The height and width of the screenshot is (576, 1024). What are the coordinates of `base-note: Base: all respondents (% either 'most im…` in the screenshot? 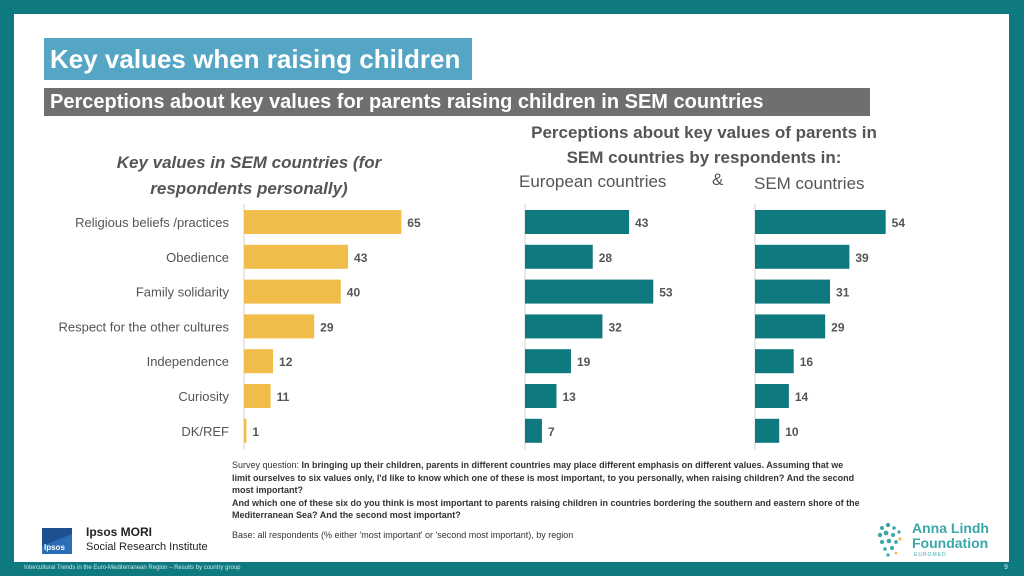 It's located at (403, 535).